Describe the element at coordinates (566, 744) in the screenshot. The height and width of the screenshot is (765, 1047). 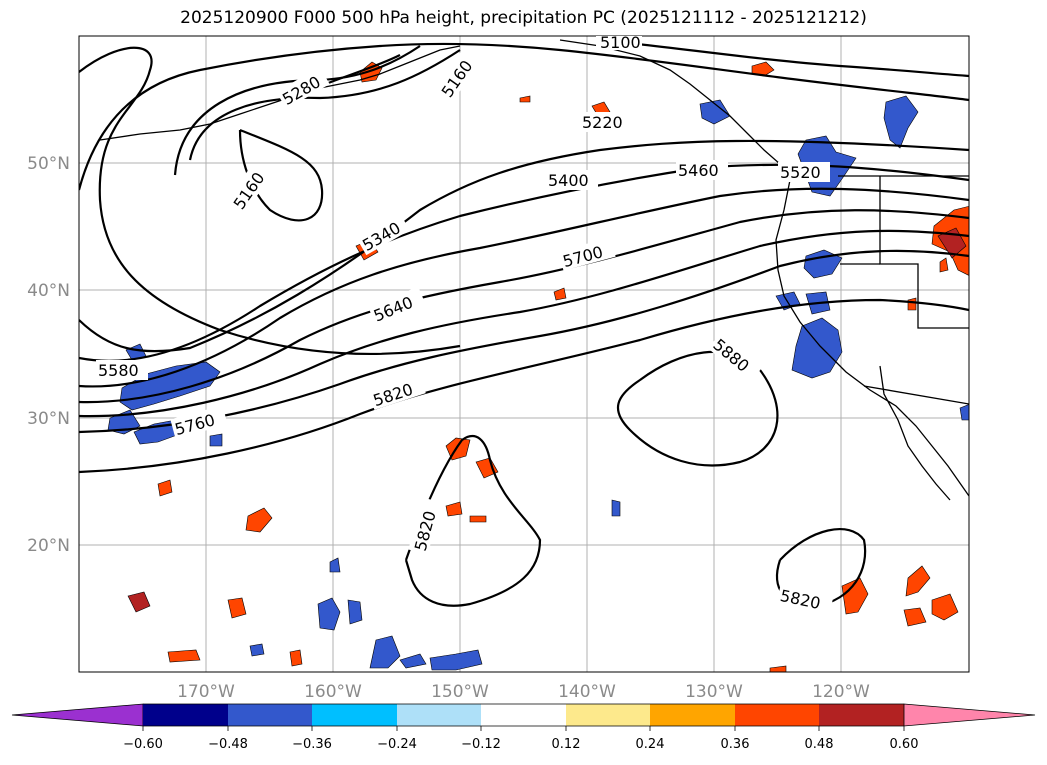
I see `colorbar-tick-label: 0.12` at that location.